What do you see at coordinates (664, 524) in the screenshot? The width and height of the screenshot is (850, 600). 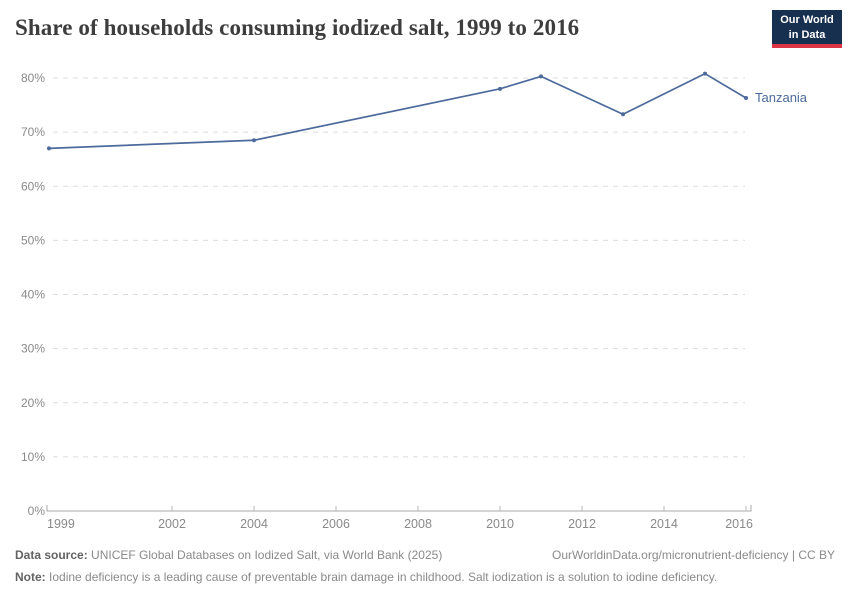 I see `x-axis-label-2014: 2014` at bounding box center [664, 524].